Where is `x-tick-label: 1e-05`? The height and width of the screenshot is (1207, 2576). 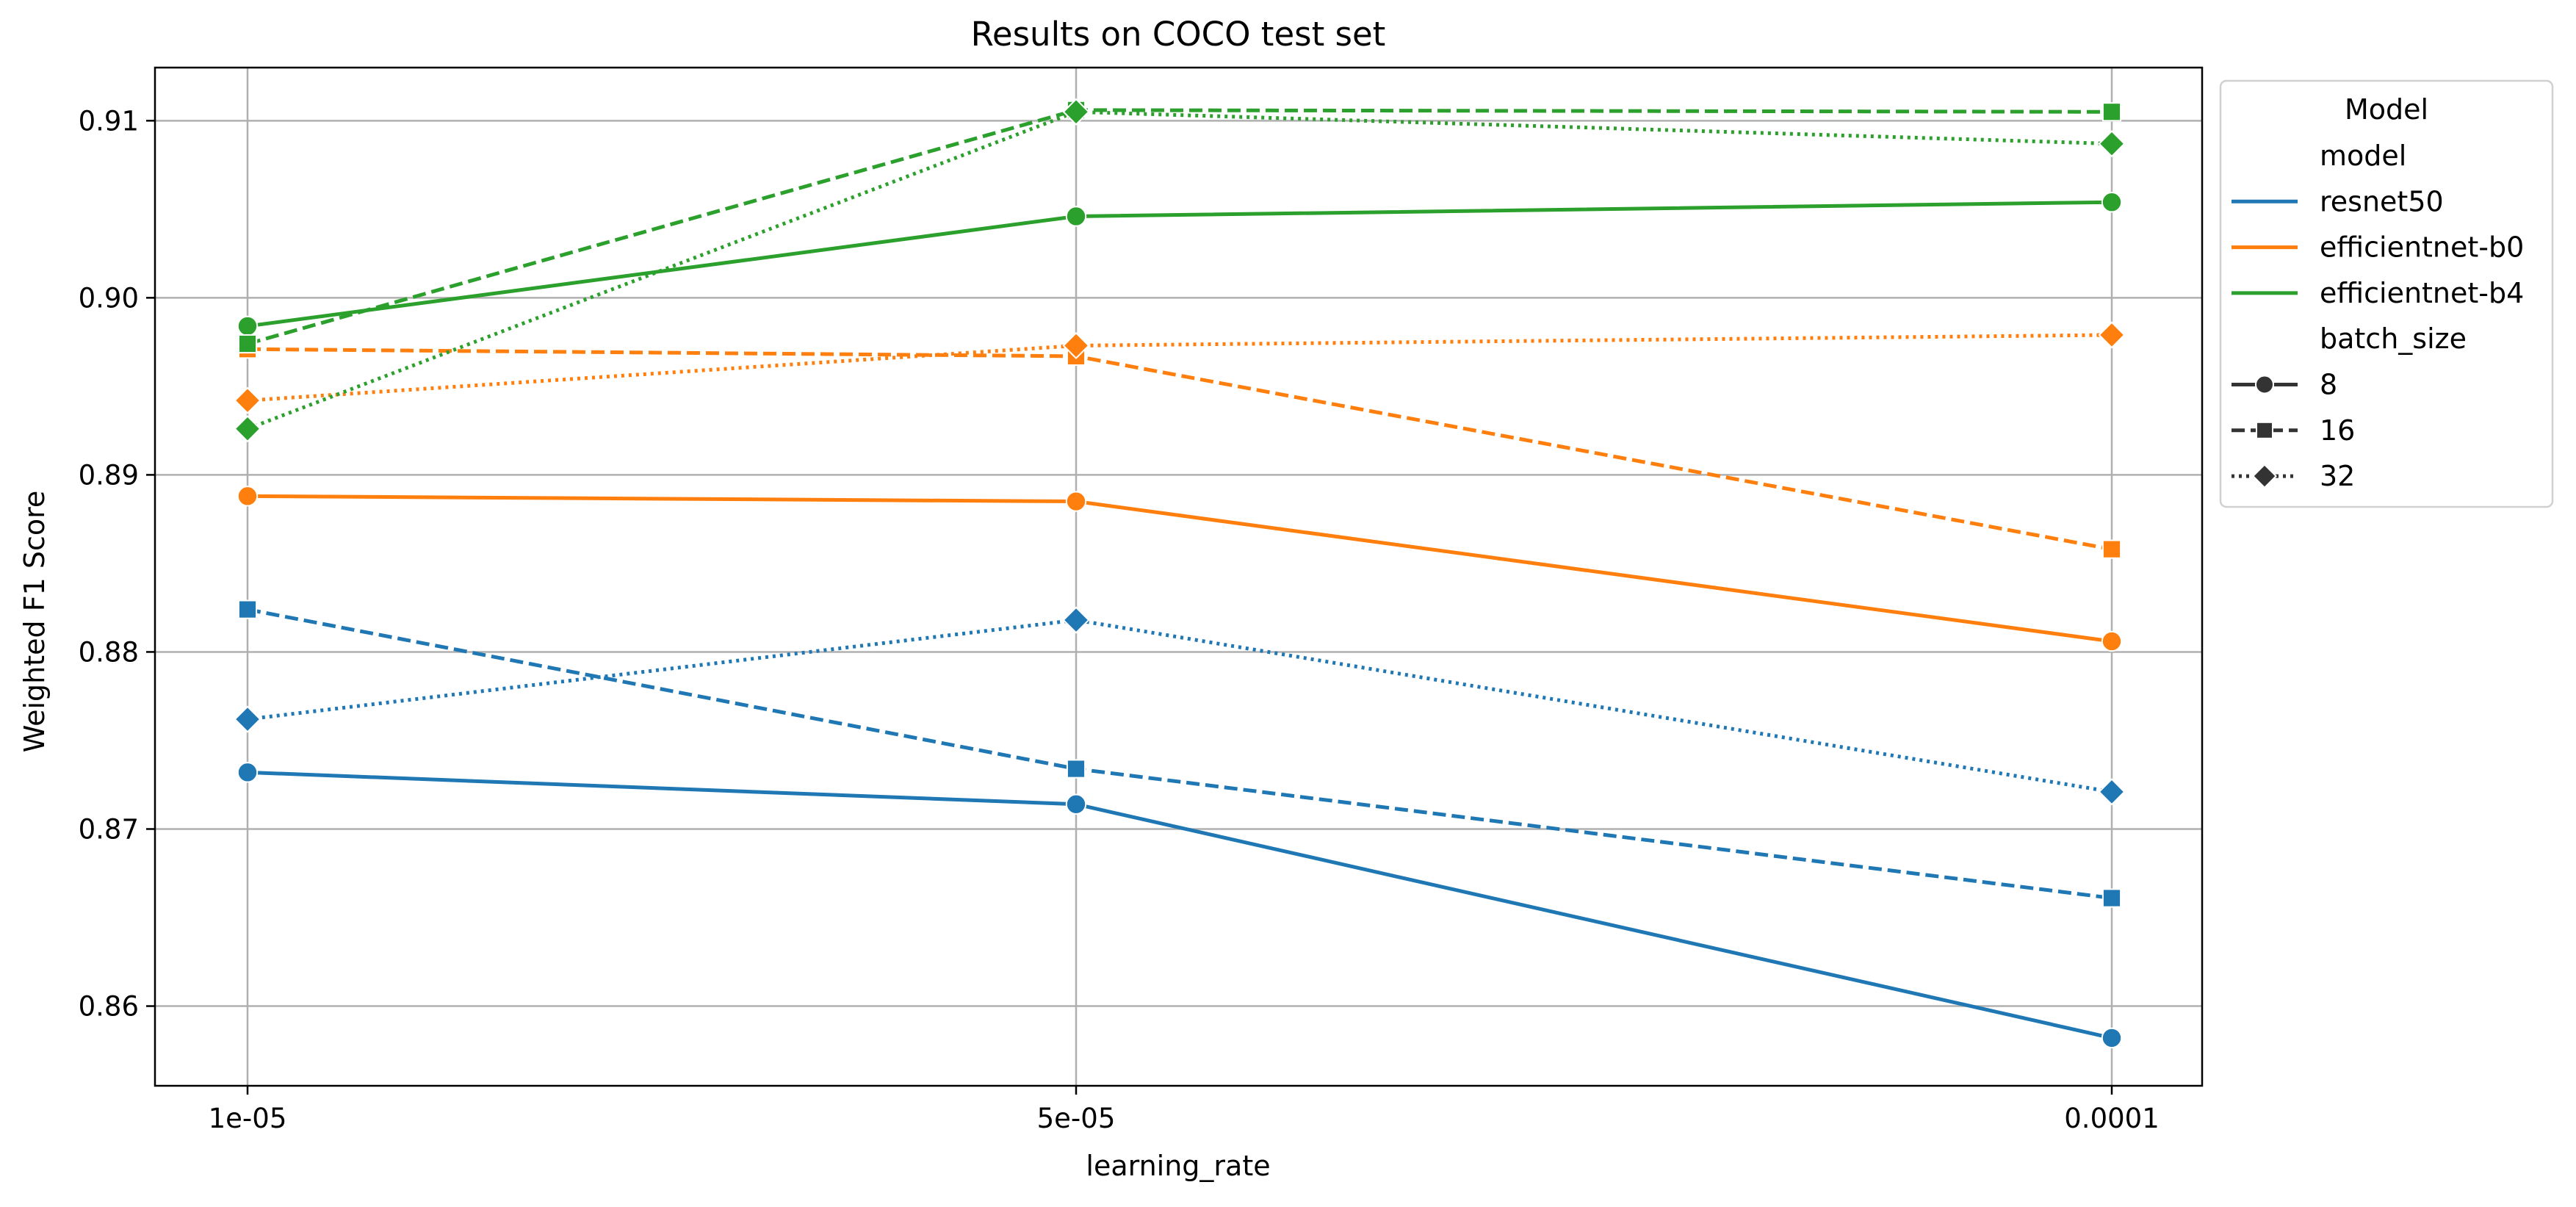 x-tick-label: 1e-05 is located at coordinates (248, 1118).